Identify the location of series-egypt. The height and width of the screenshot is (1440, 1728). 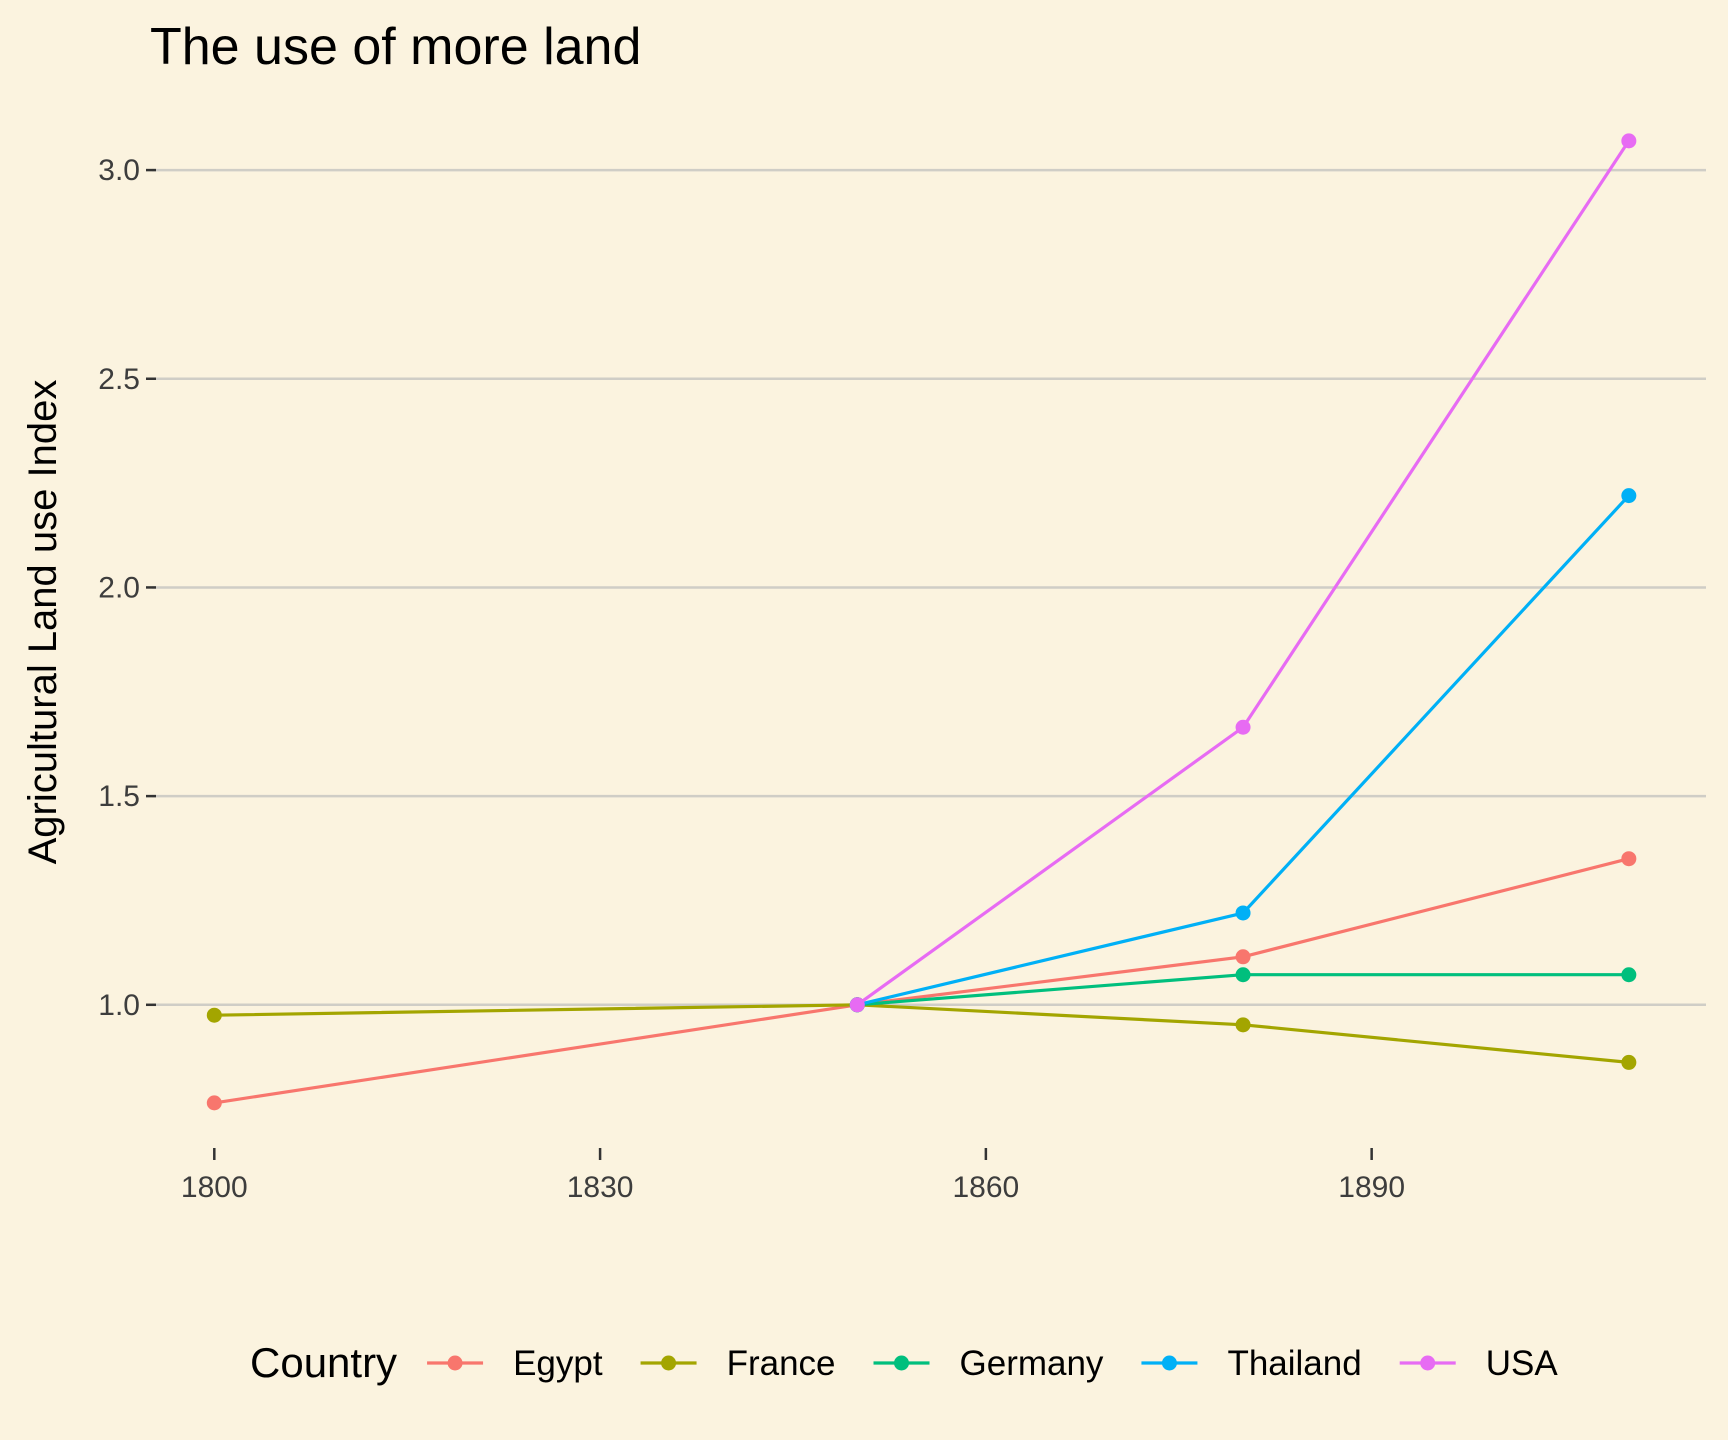
(921, 981).